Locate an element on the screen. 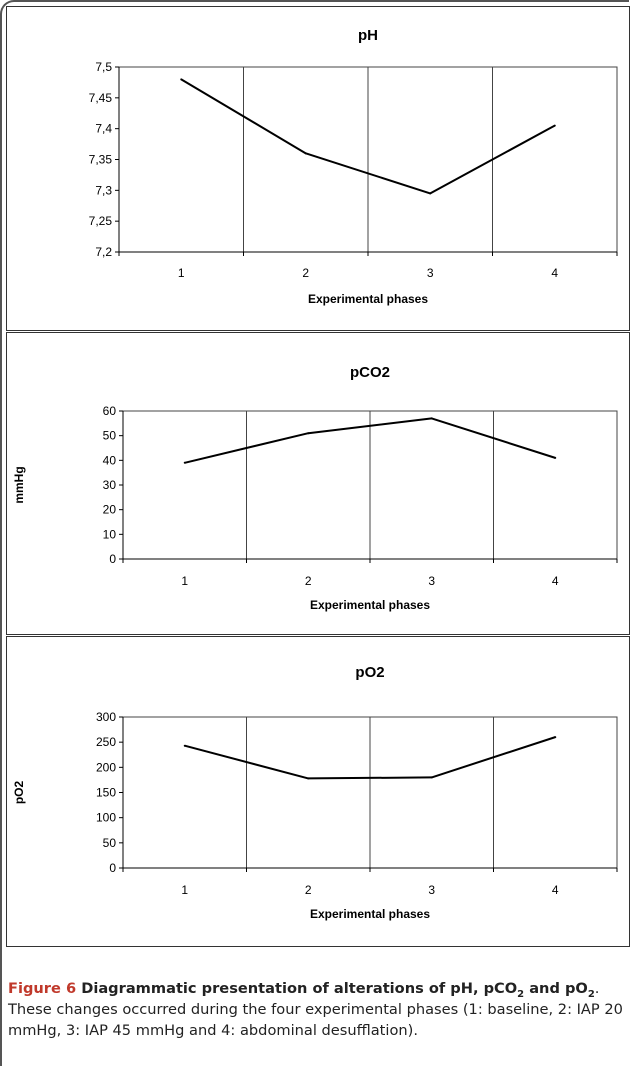 Image resolution: width=633 pixels, height=1068 pixels. y-tick-label: 60 is located at coordinates (110, 411).